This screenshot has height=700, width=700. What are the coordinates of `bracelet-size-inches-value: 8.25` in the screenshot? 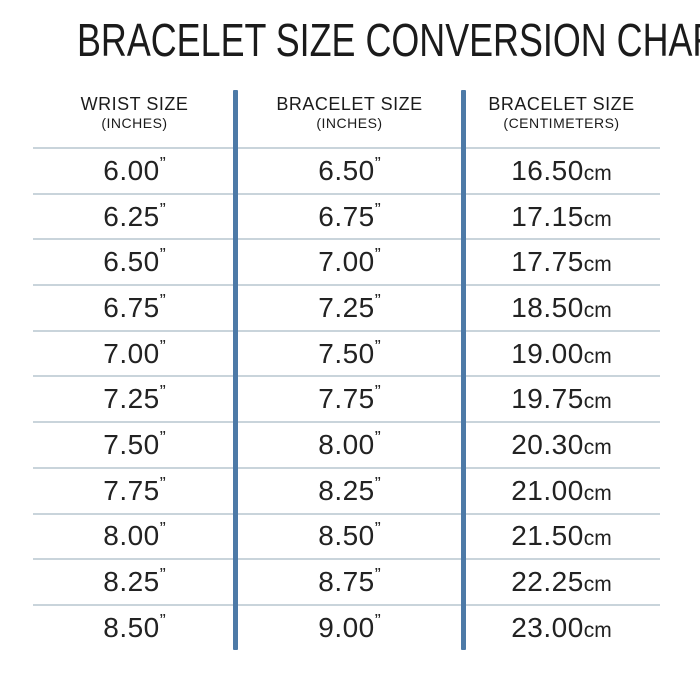 It's located at (346, 490).